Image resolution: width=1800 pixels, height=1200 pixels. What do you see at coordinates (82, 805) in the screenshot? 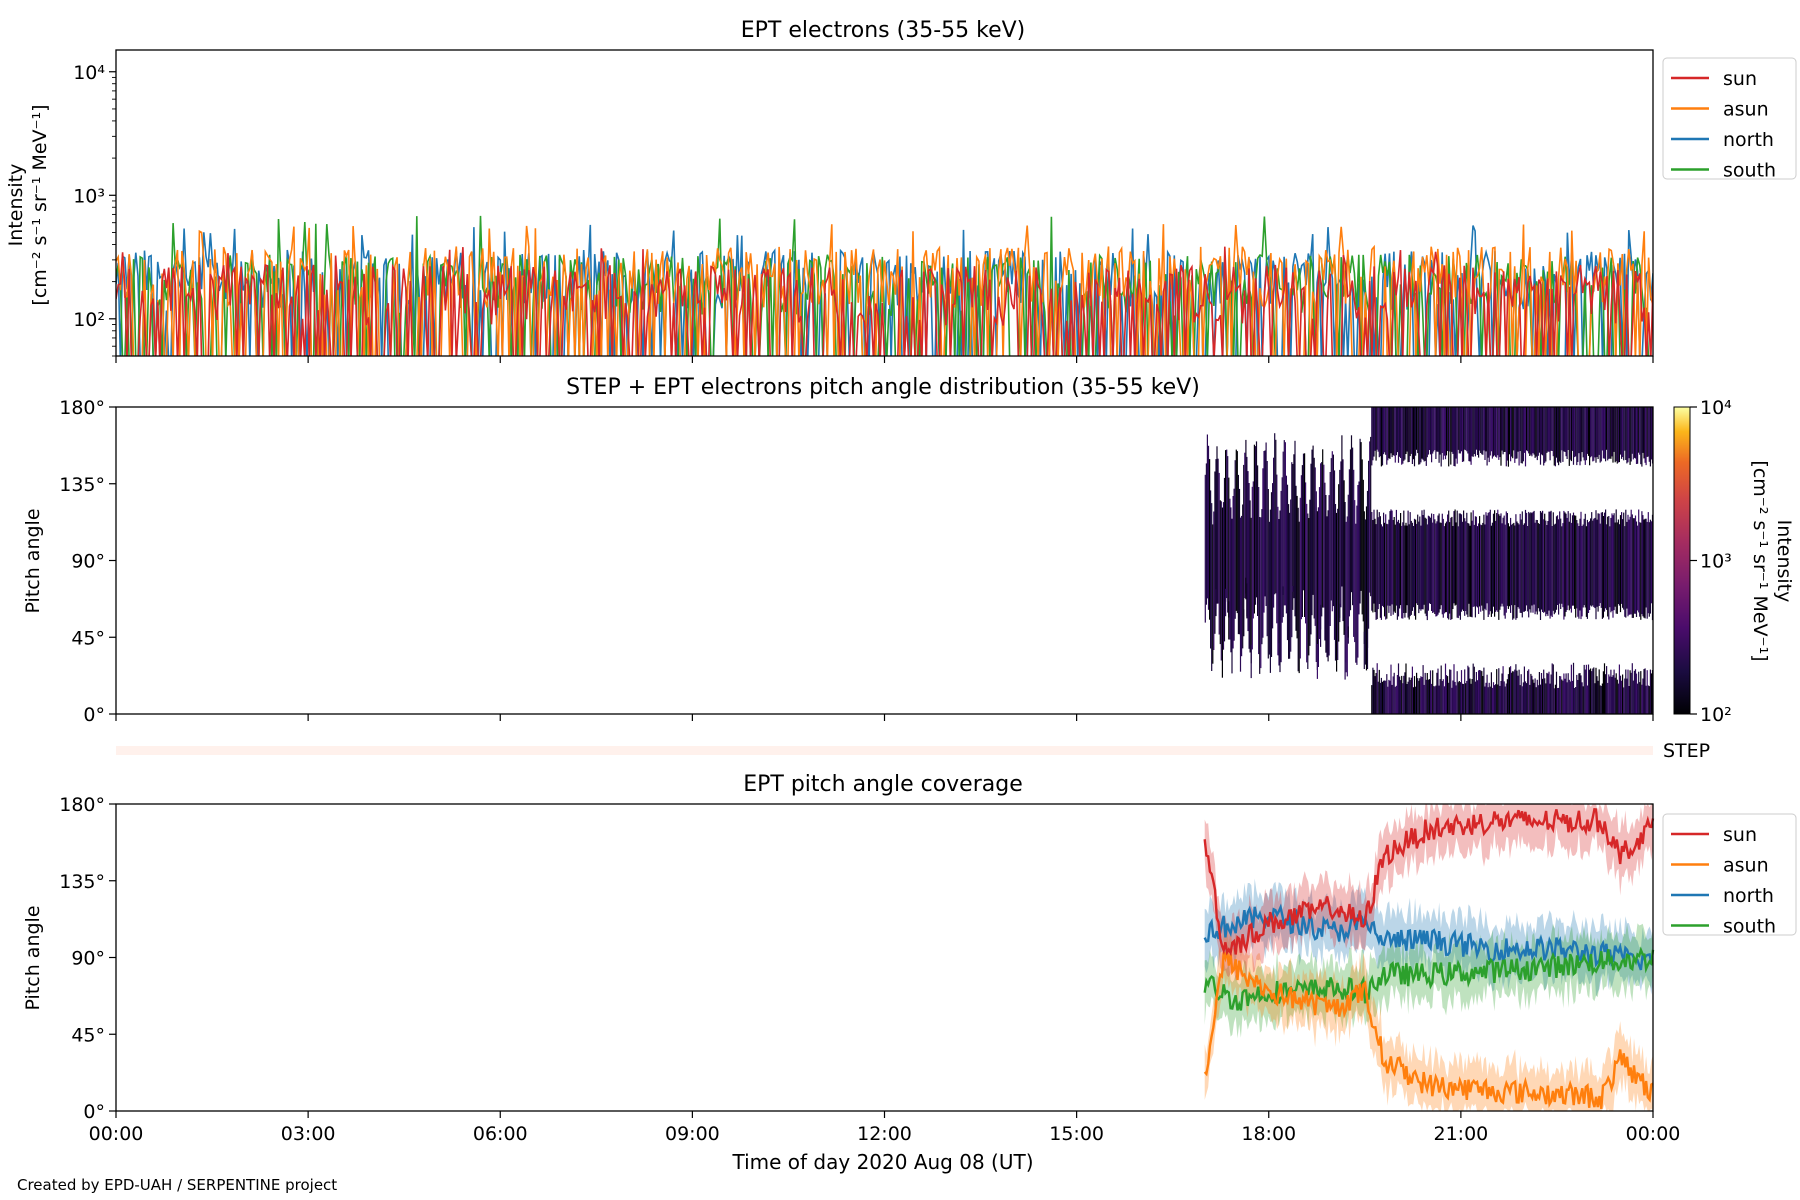
I see `p3-ytick-label: 180°` at bounding box center [82, 805].